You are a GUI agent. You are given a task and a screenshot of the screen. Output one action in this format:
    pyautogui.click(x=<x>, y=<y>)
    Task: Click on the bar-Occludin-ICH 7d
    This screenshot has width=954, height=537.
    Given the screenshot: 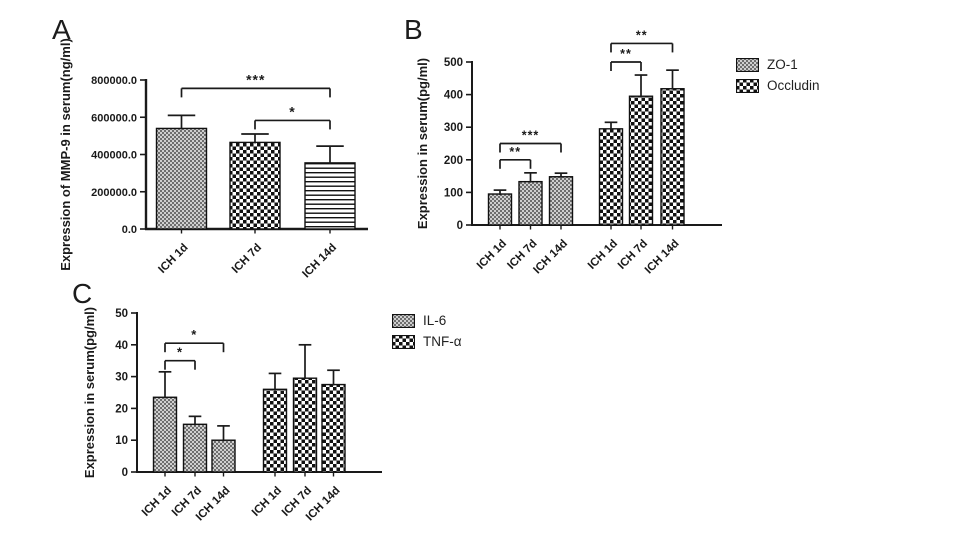 What is the action you would take?
    pyautogui.click(x=641, y=160)
    